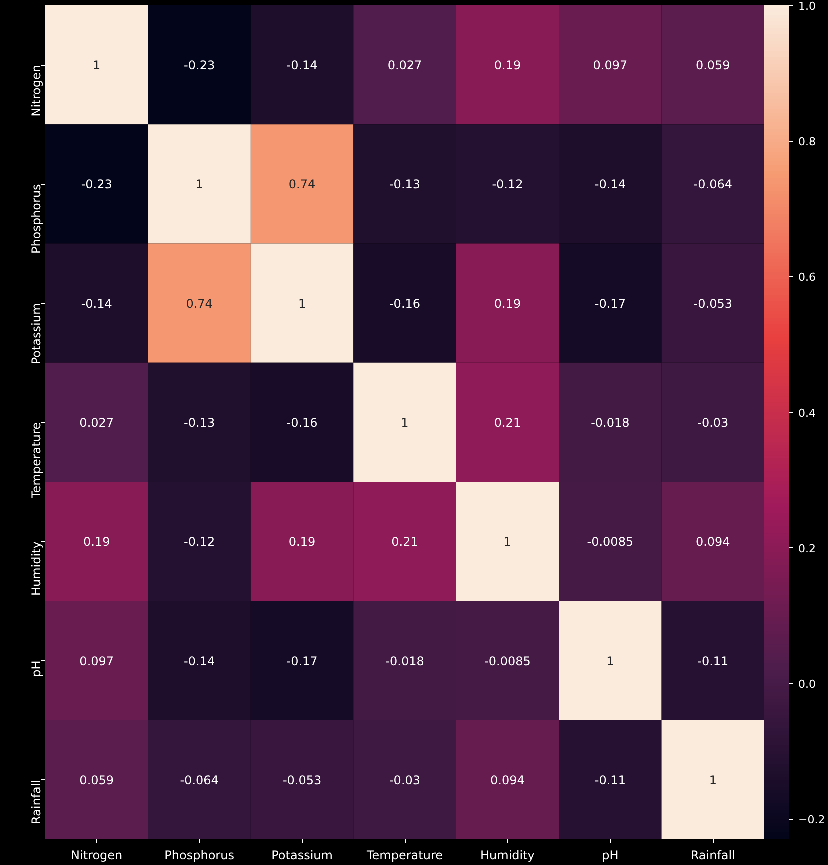 This screenshot has width=828, height=865. What do you see at coordinates (37, 219) in the screenshot?
I see `y-tick-label: Phosphorus` at bounding box center [37, 219].